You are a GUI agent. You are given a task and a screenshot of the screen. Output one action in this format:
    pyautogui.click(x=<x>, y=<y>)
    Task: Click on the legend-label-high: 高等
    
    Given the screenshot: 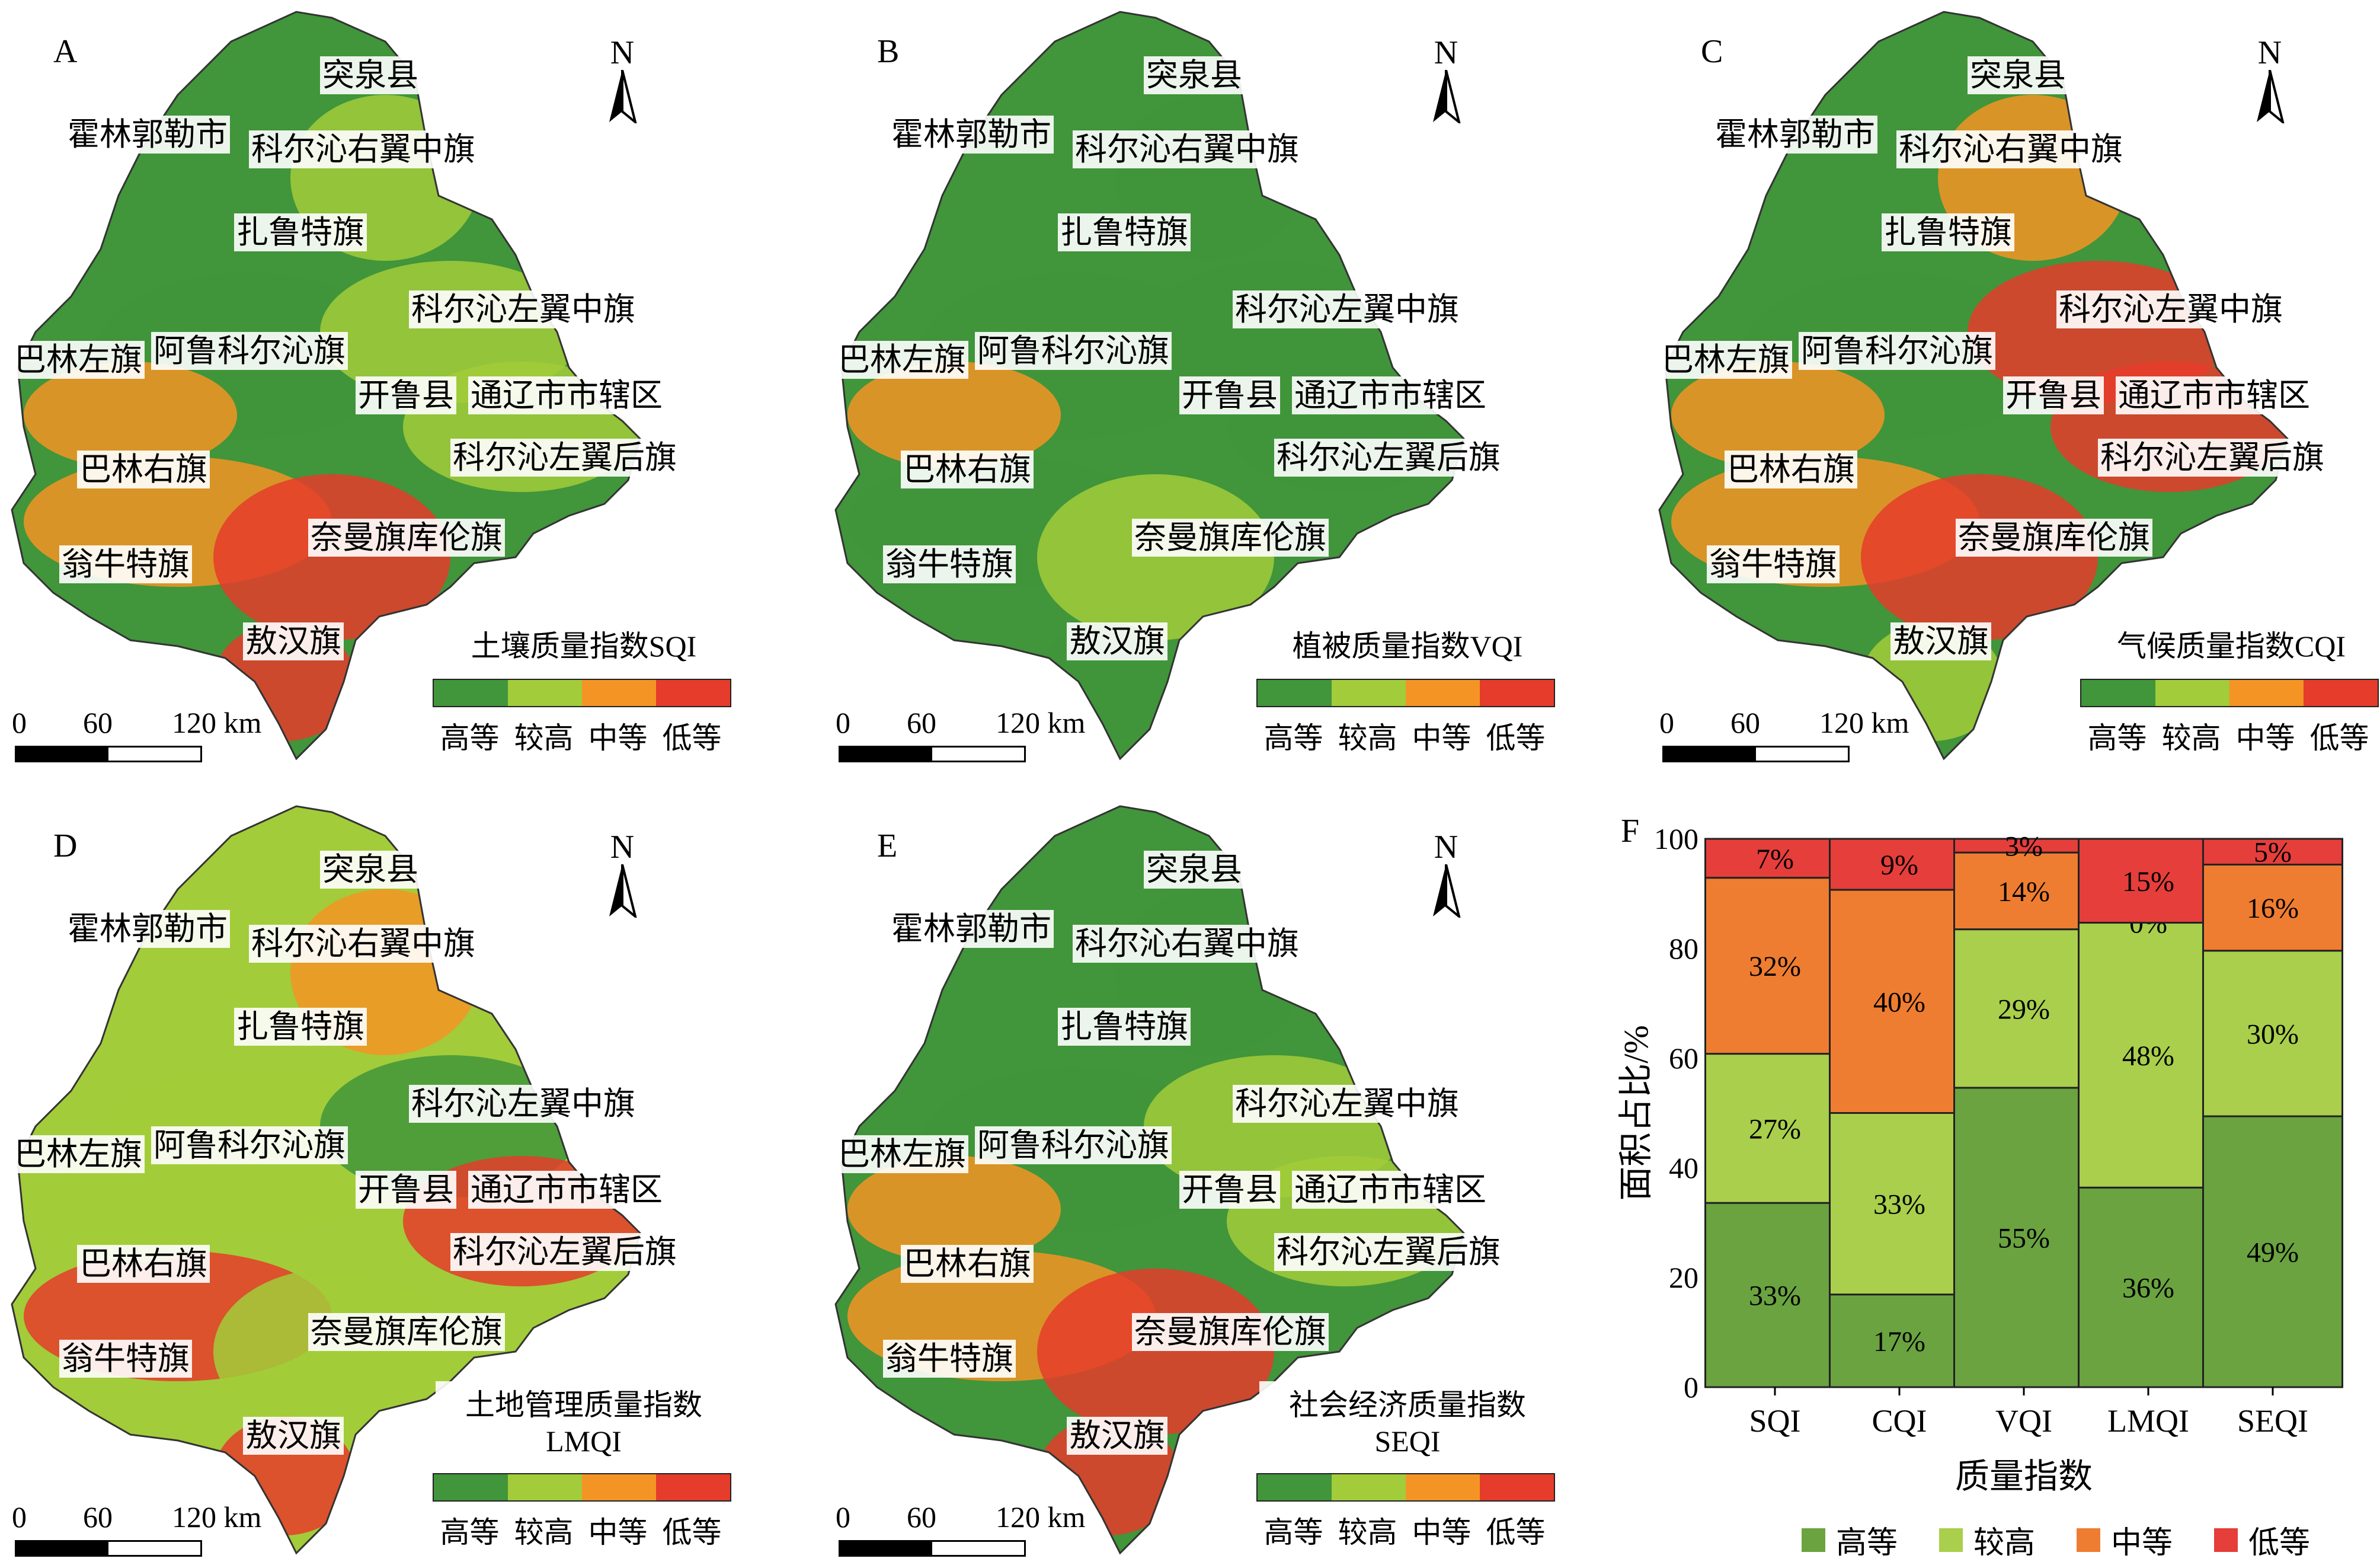 What is the action you would take?
    pyautogui.click(x=1867, y=1543)
    